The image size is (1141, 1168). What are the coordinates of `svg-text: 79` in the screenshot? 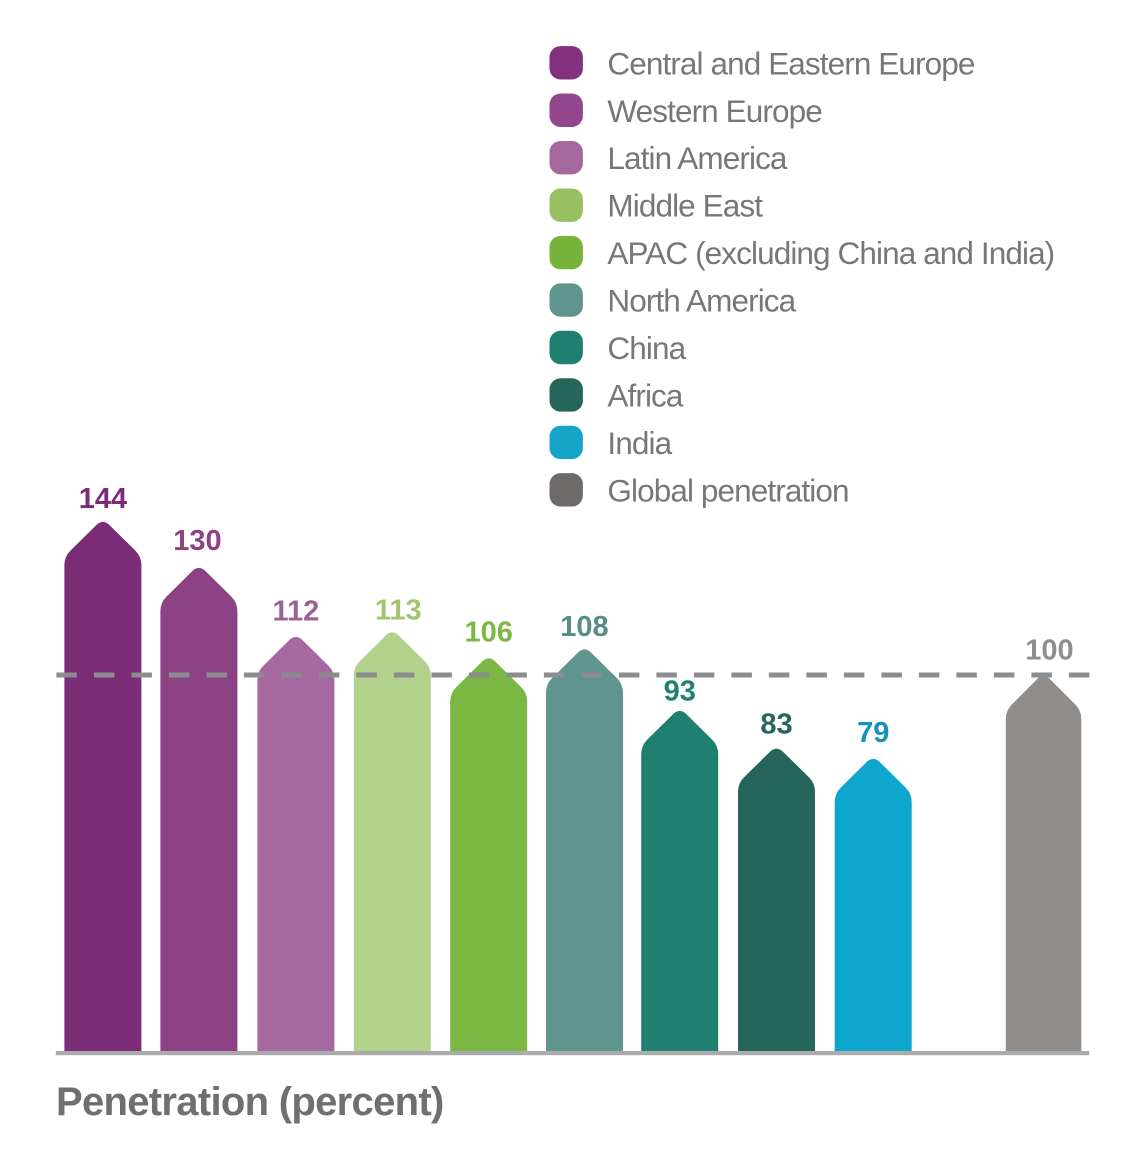 It's located at (873, 733).